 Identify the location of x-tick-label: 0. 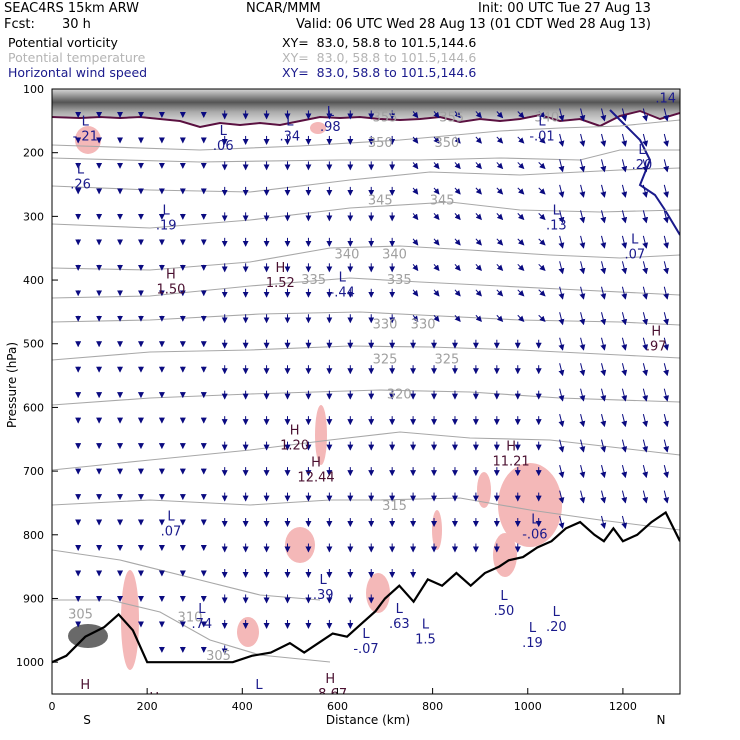
(52, 706).